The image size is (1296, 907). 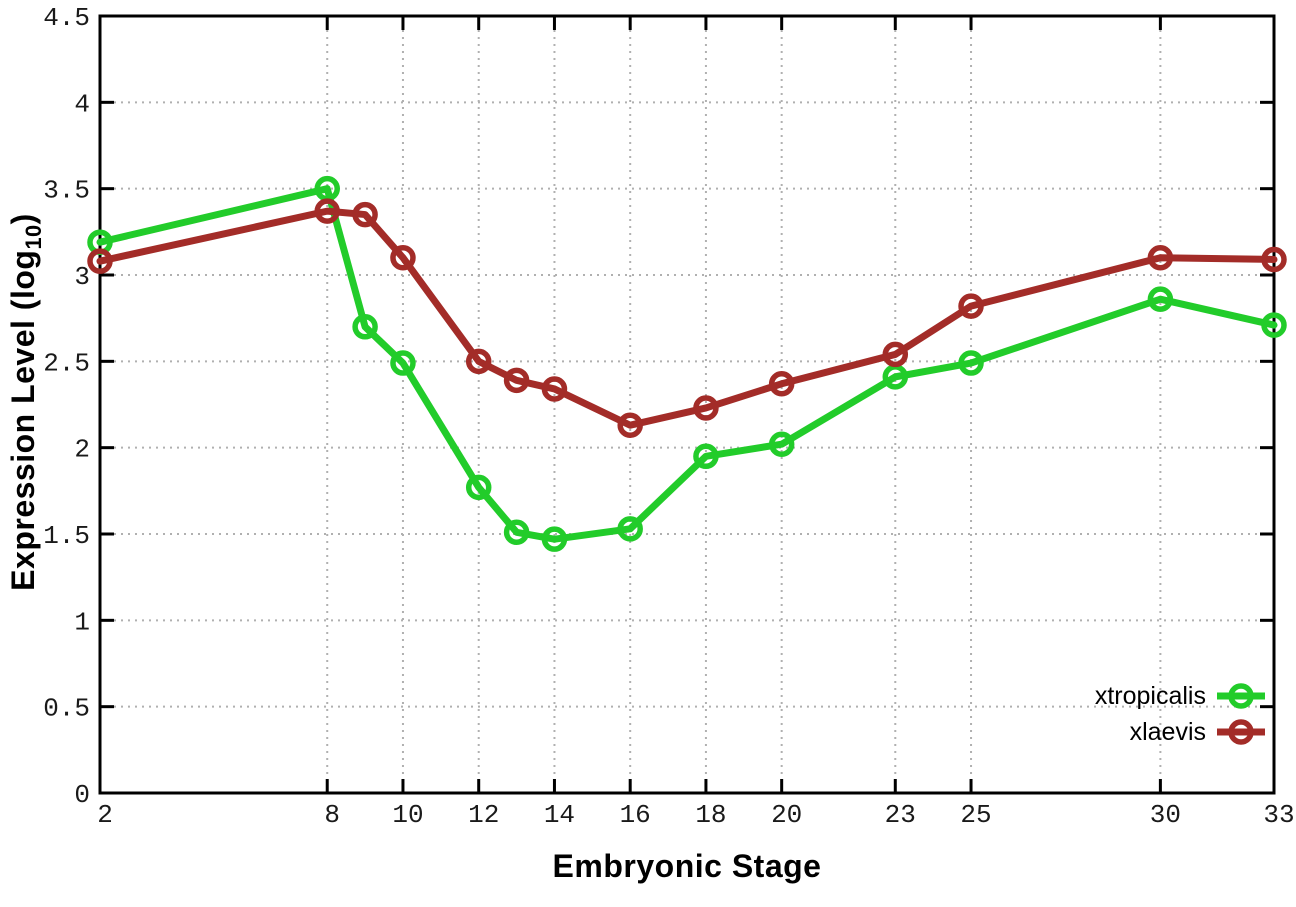 I want to click on legend-label-xlaevis: xlaevis, so click(x=1167, y=731).